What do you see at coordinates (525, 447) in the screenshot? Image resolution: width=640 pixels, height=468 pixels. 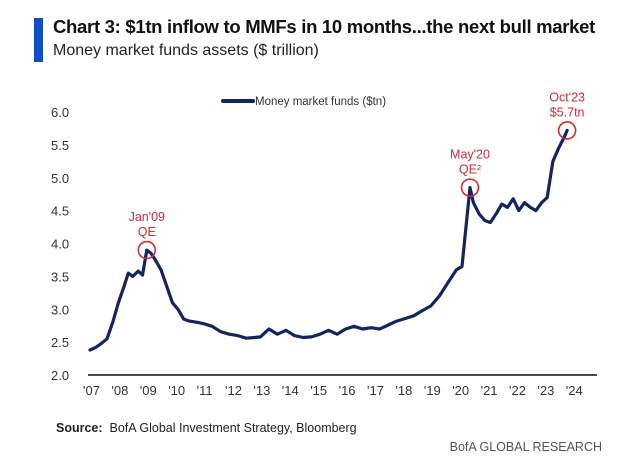 I see `brand-footer: BofA GLOBAL RESEARCH` at bounding box center [525, 447].